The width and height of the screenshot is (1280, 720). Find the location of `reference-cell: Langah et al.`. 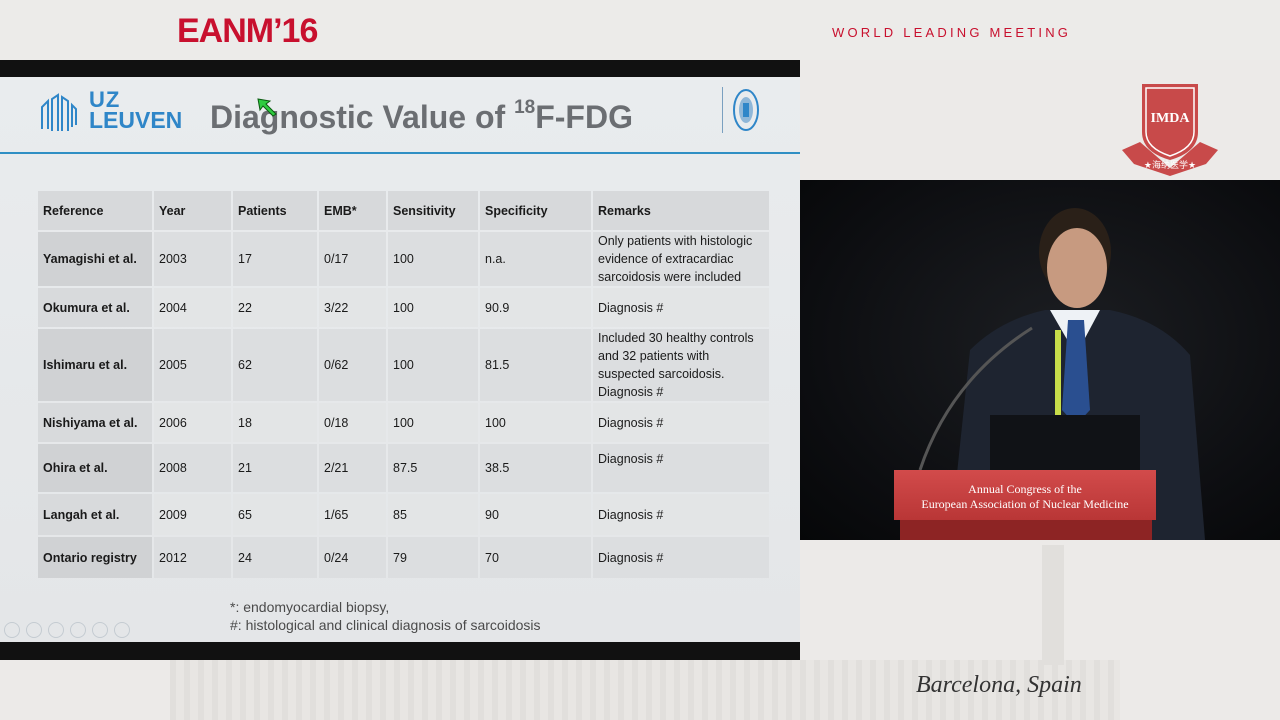

reference-cell: Langah et al. is located at coordinates (95, 514).